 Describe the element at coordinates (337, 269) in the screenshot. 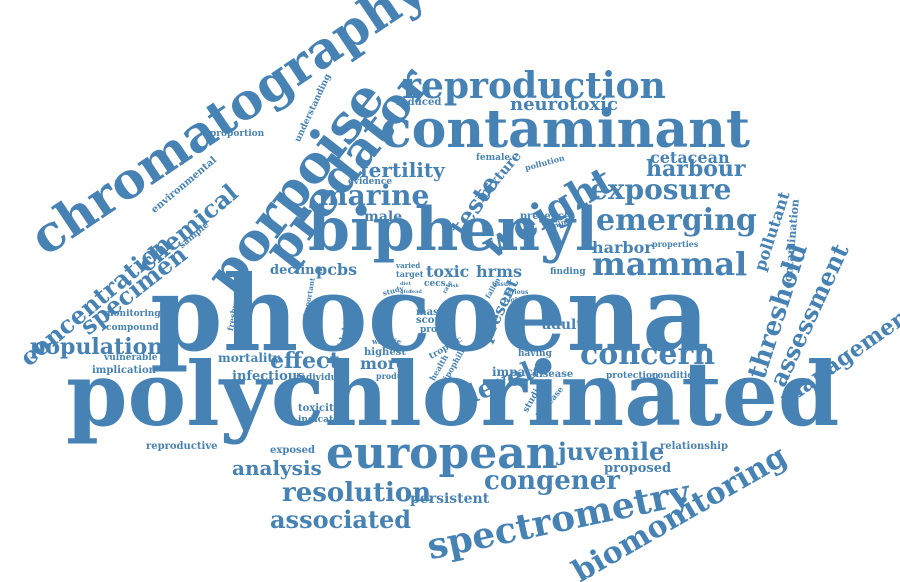

I see `word-pcbs: pcbs` at that location.